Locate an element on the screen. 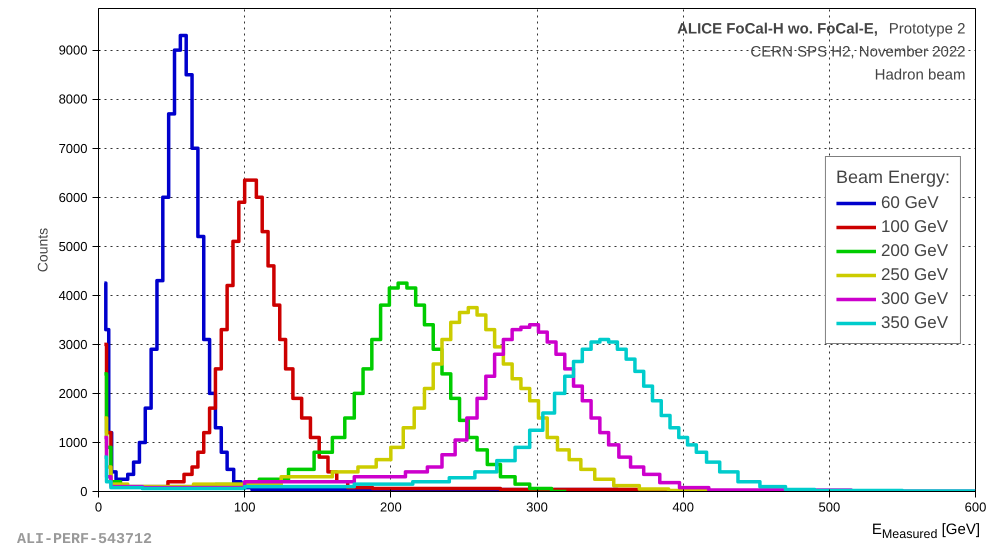  y-tick-label: 2000 is located at coordinates (73, 393).